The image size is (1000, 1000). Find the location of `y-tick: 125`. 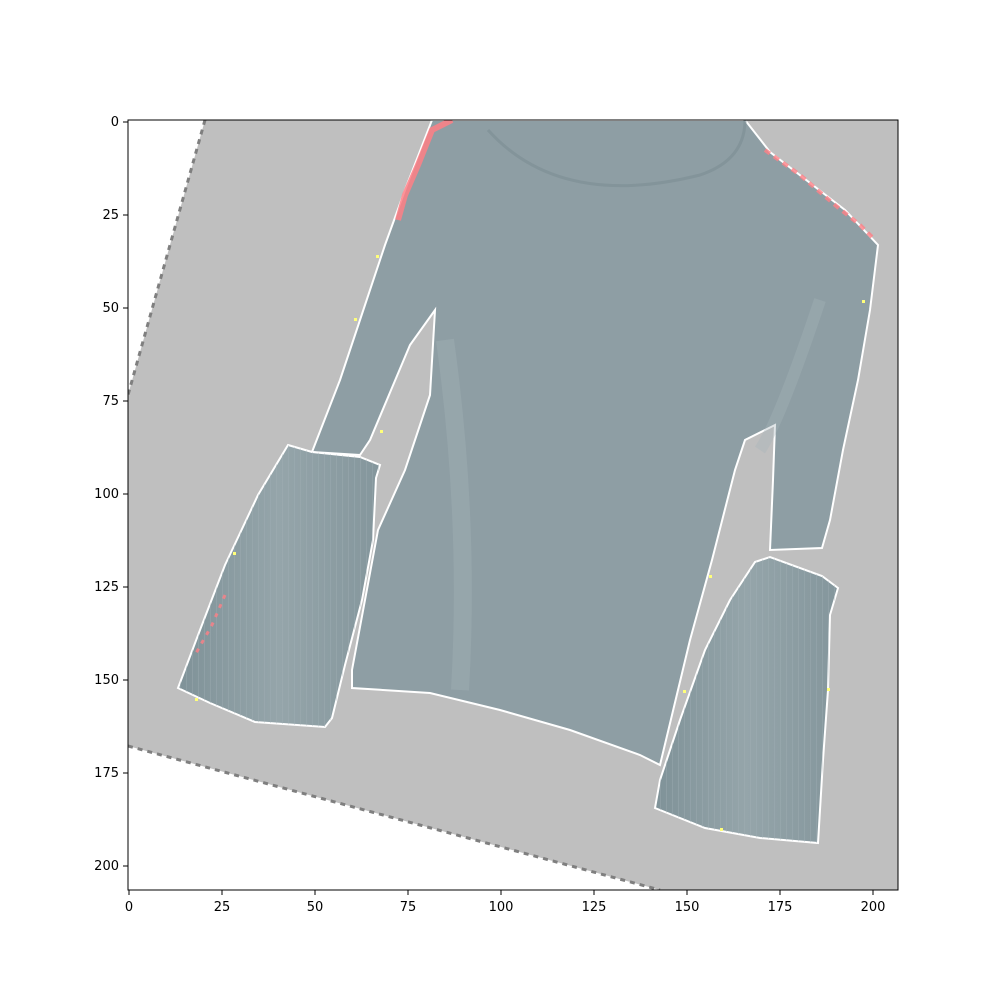

y-tick: 125 is located at coordinates (111, 587).